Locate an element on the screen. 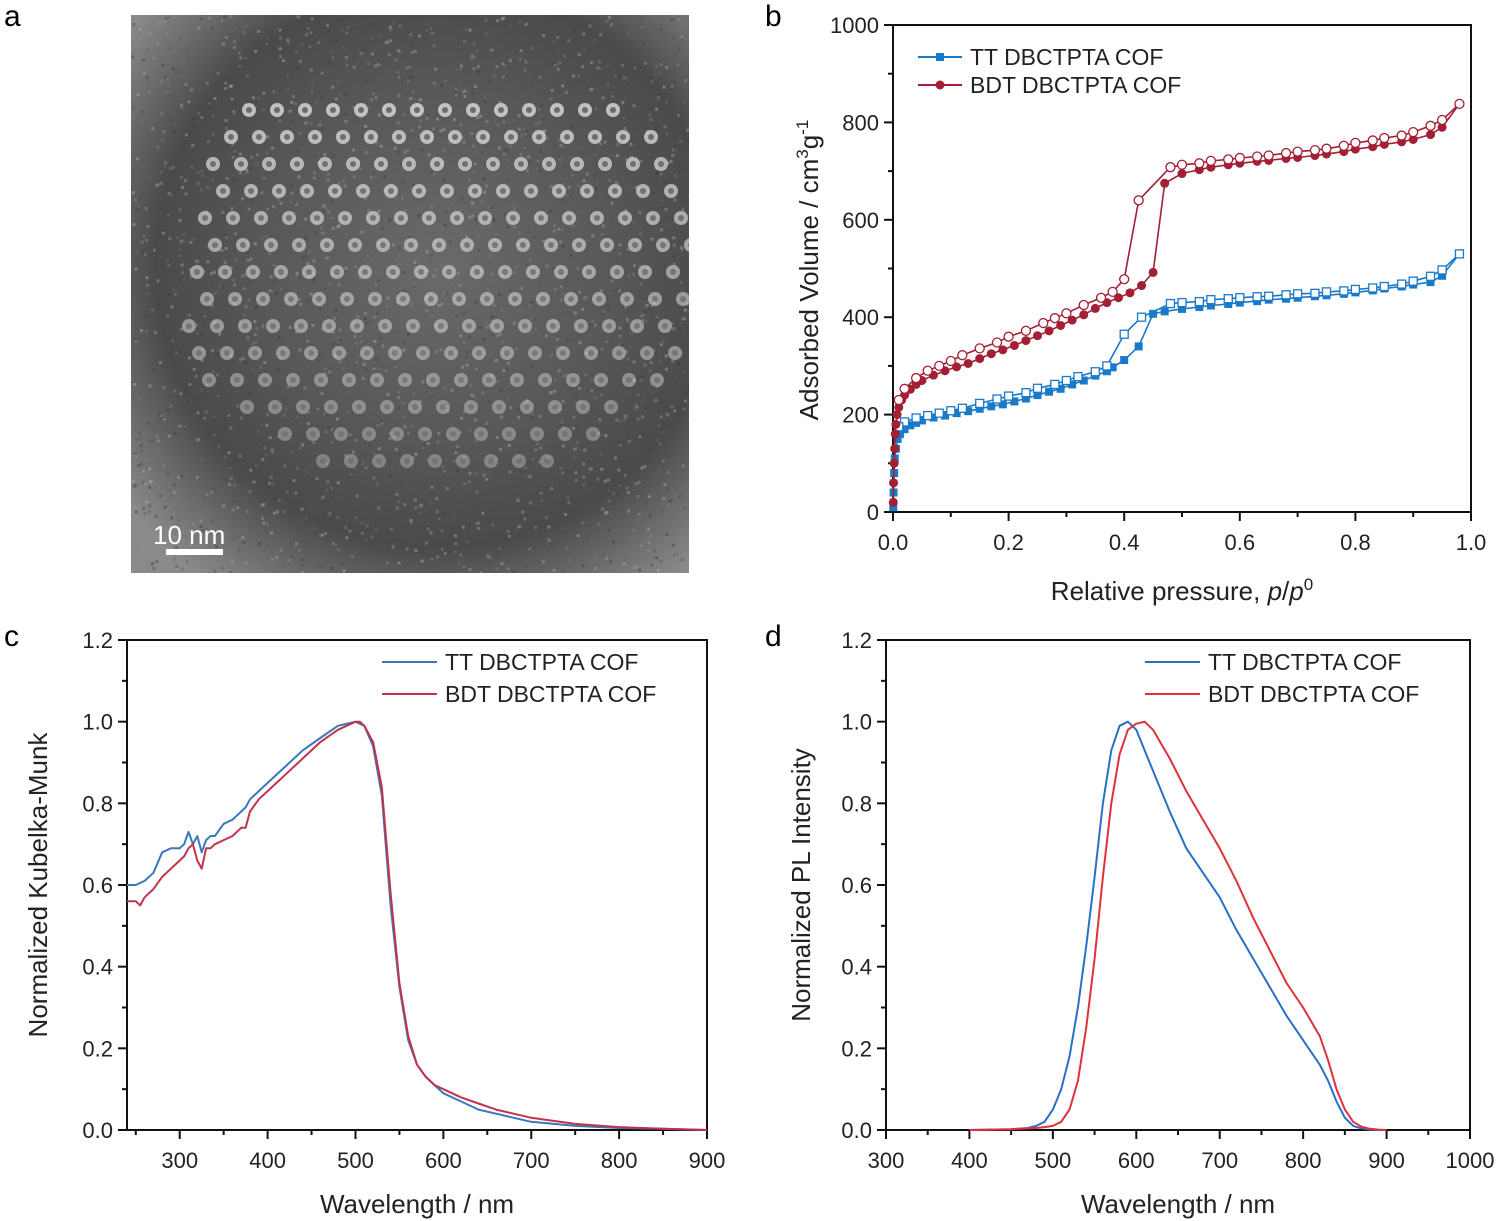 The image size is (1500, 1221). c-legend-bdt-label: BDT DBCTPTA COF is located at coordinates (550, 694).